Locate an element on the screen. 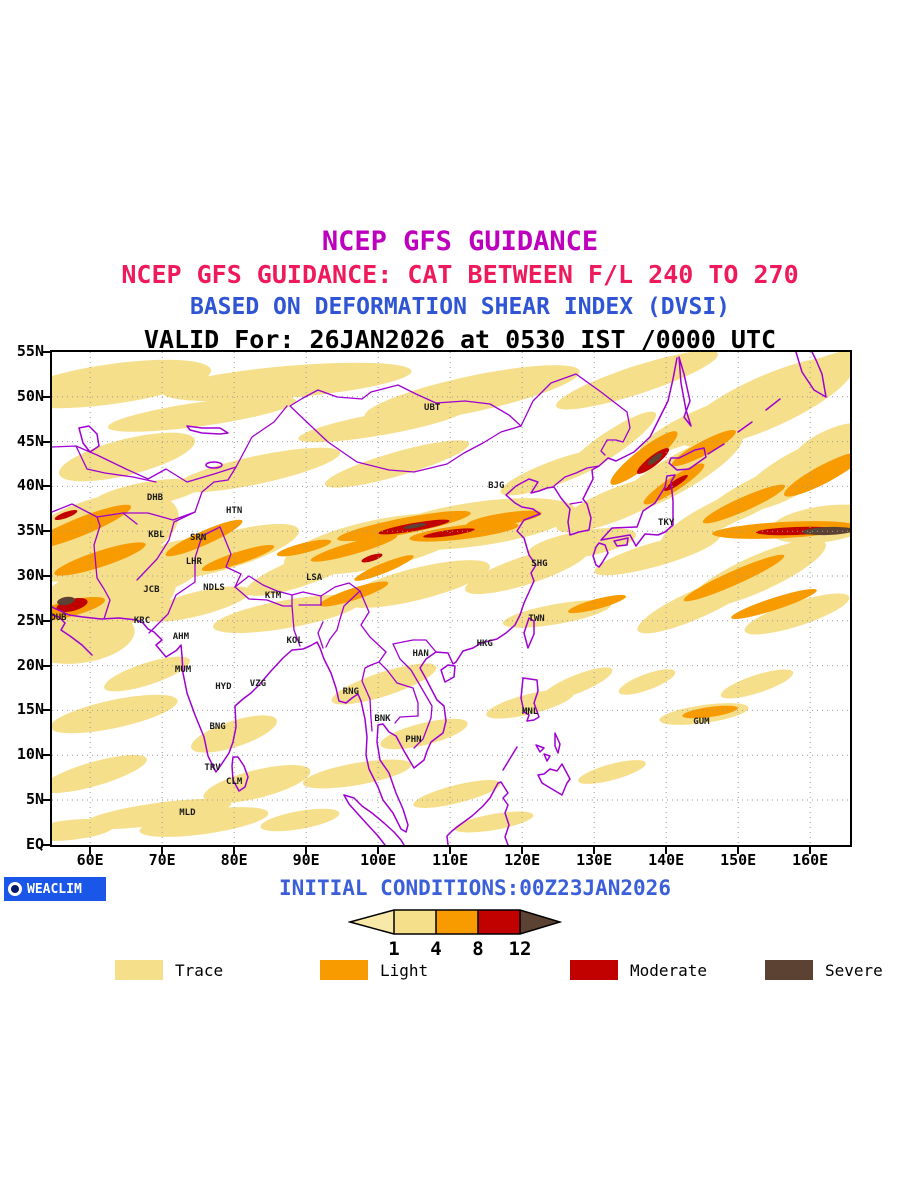 The image size is (900, 1200). lat-label-10N: 10N is located at coordinates (30, 754).